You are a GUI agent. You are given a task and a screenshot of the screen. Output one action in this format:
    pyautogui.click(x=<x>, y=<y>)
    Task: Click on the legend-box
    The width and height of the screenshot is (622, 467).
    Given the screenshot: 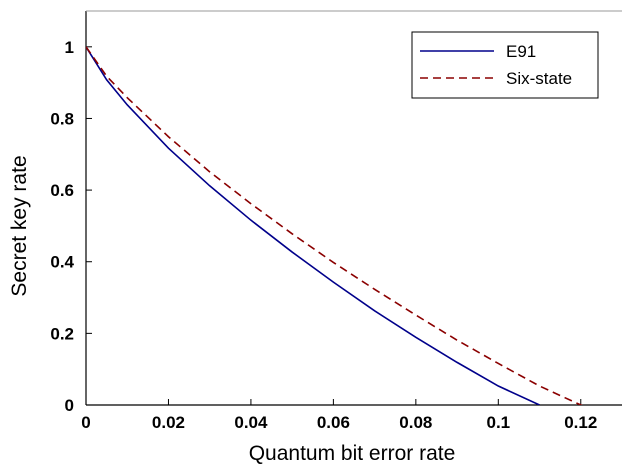 What is the action you would take?
    pyautogui.click(x=505, y=65)
    